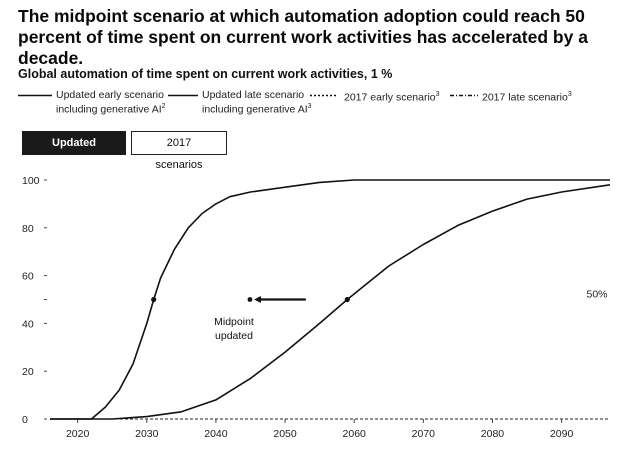 The image size is (640, 451). Describe the element at coordinates (25, 420) in the screenshot. I see `y-tick-label-0: 0` at that location.